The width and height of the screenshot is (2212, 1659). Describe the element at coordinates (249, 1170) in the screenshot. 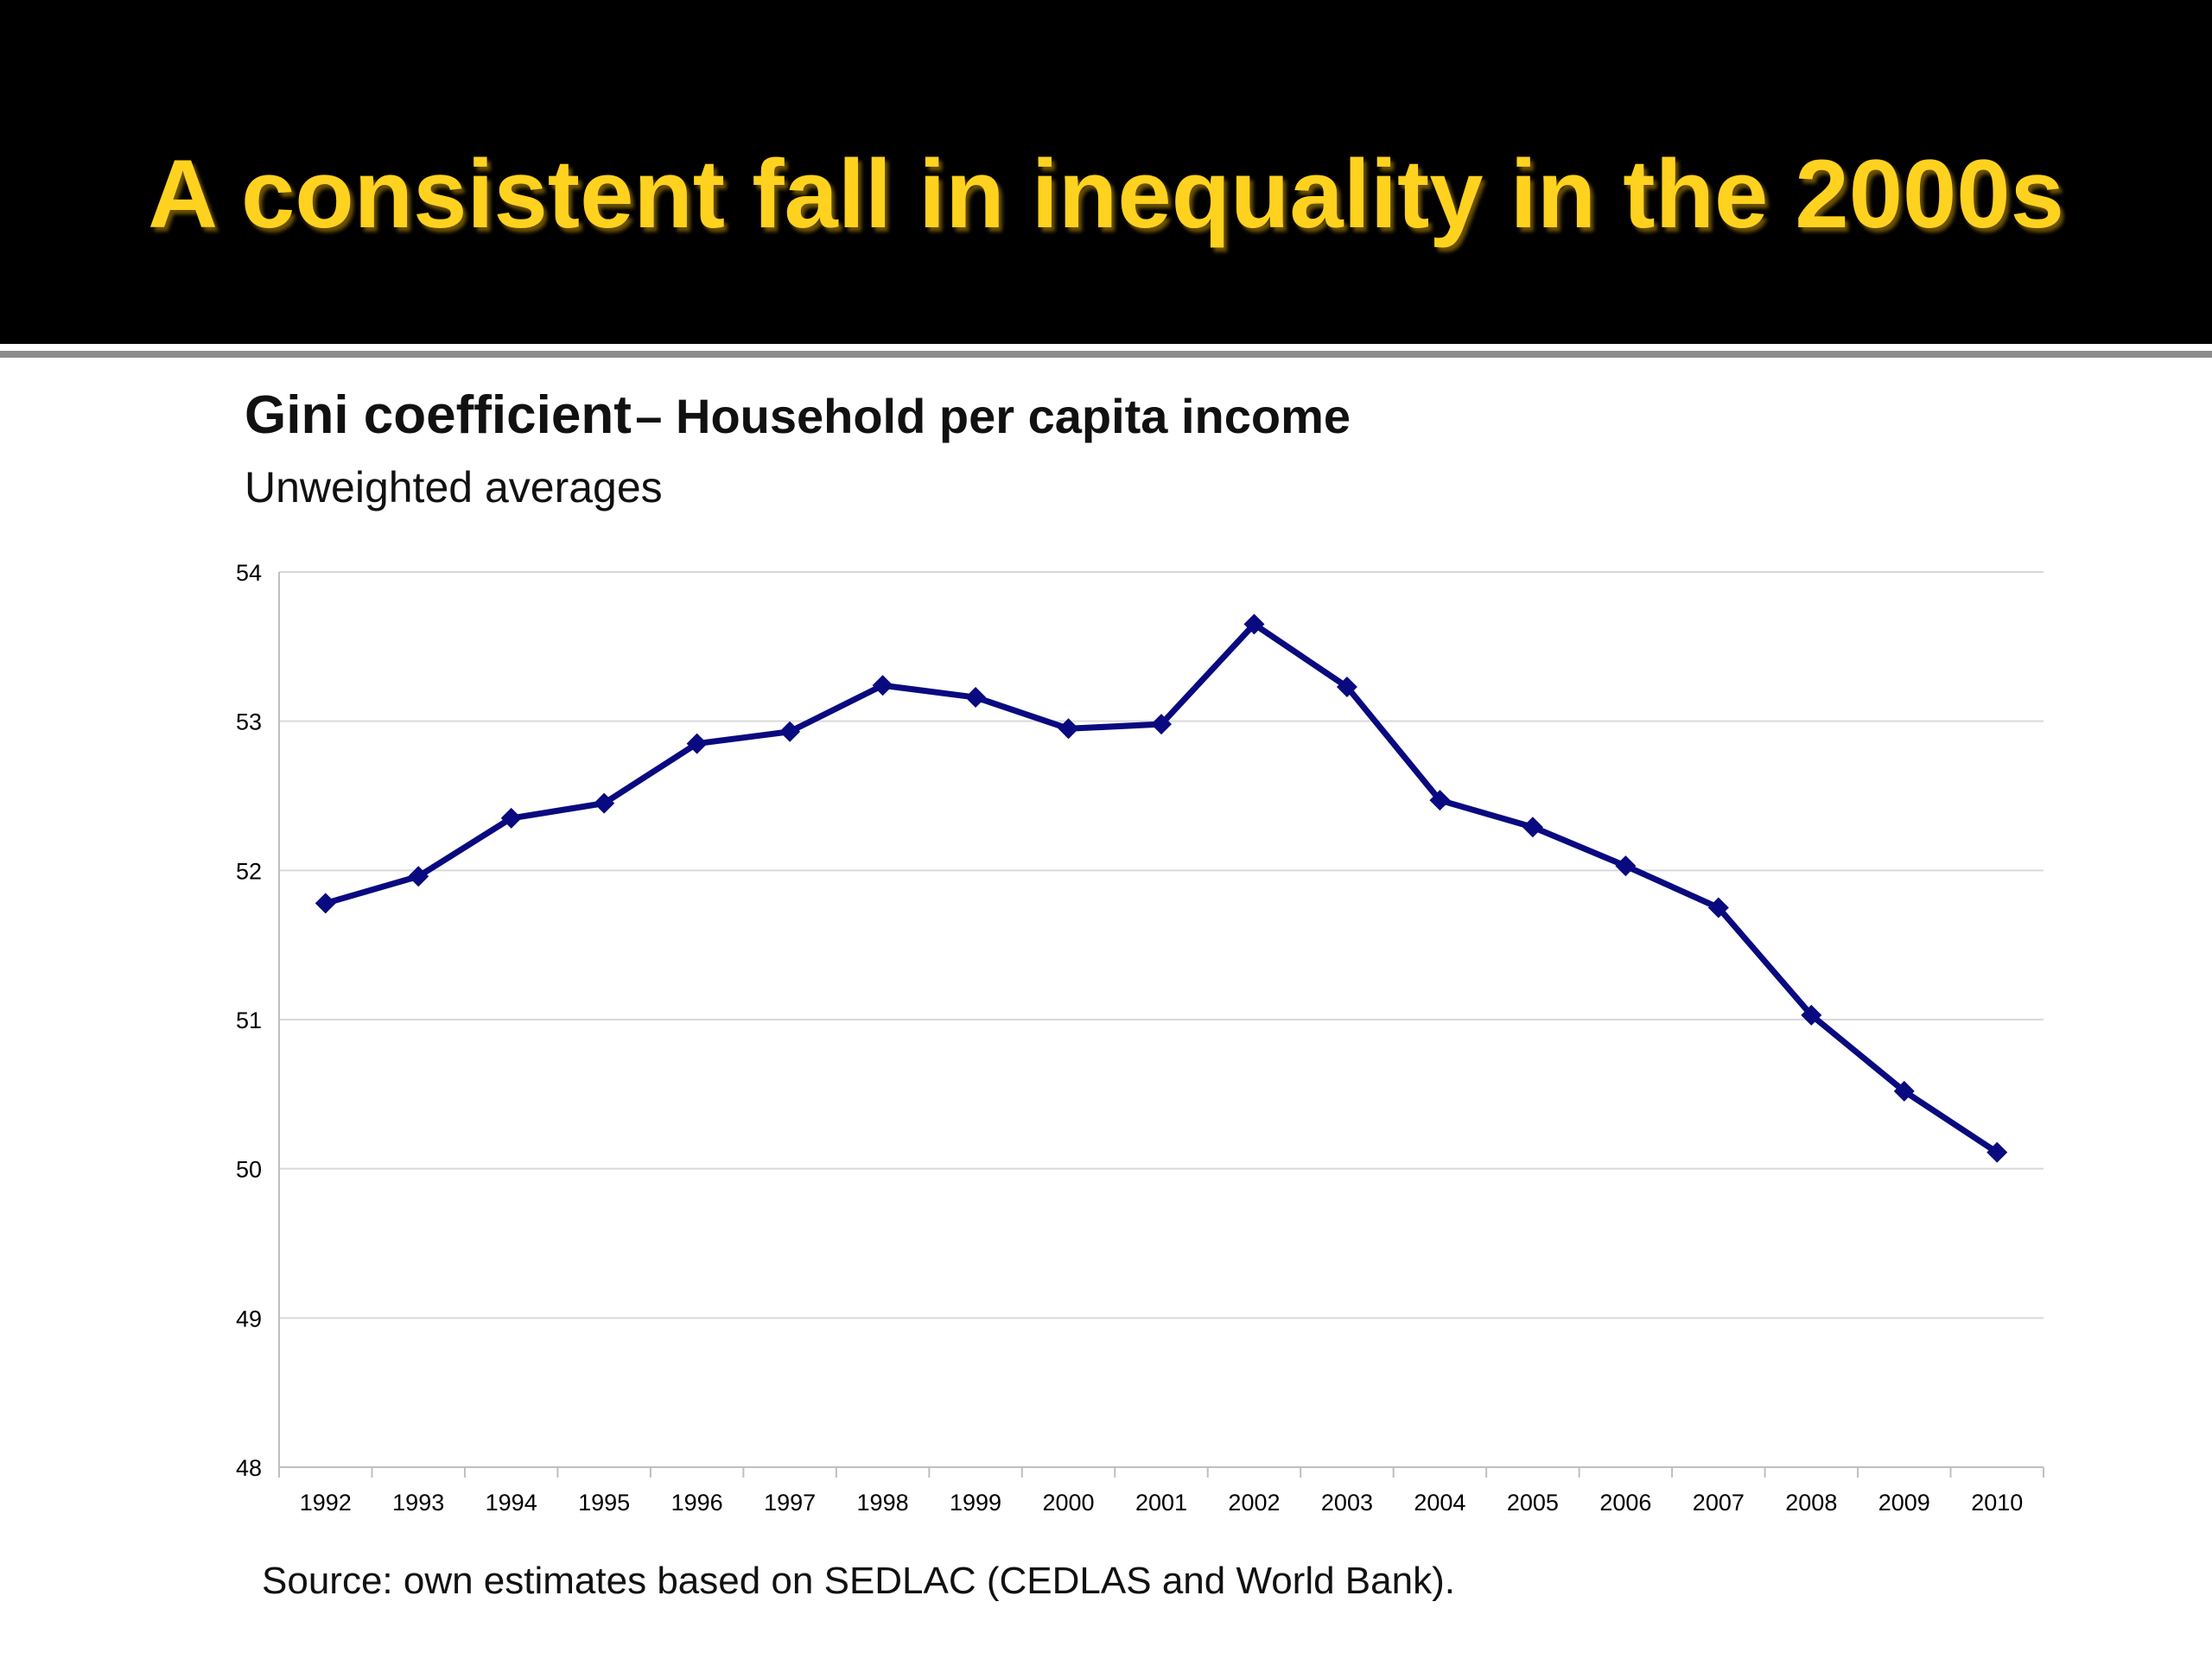

I see `y-tick-label: 50` at that location.